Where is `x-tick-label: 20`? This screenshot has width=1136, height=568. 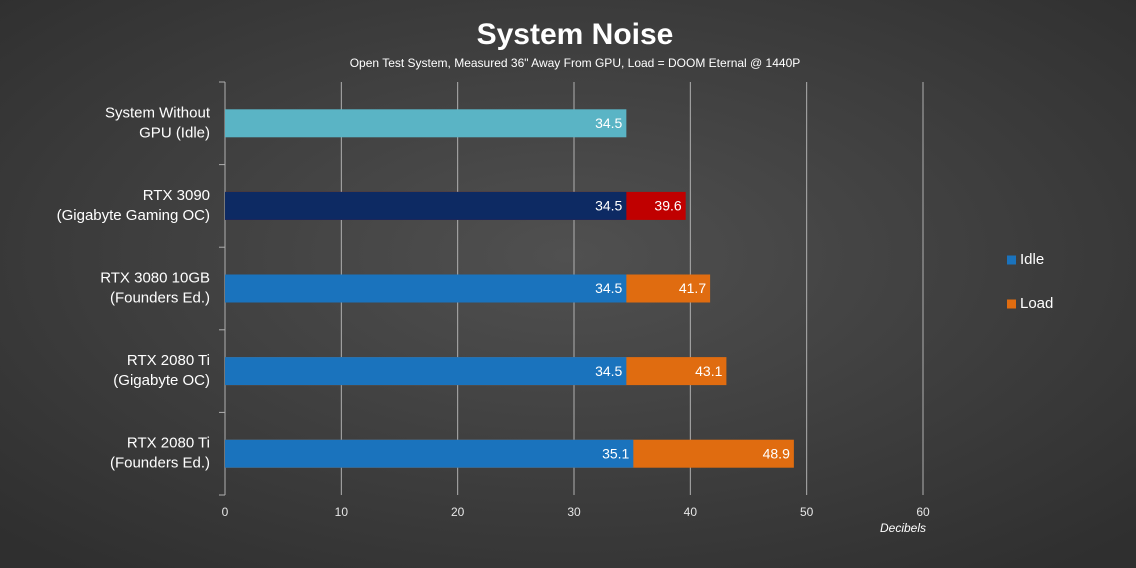 x-tick-label: 20 is located at coordinates (458, 512).